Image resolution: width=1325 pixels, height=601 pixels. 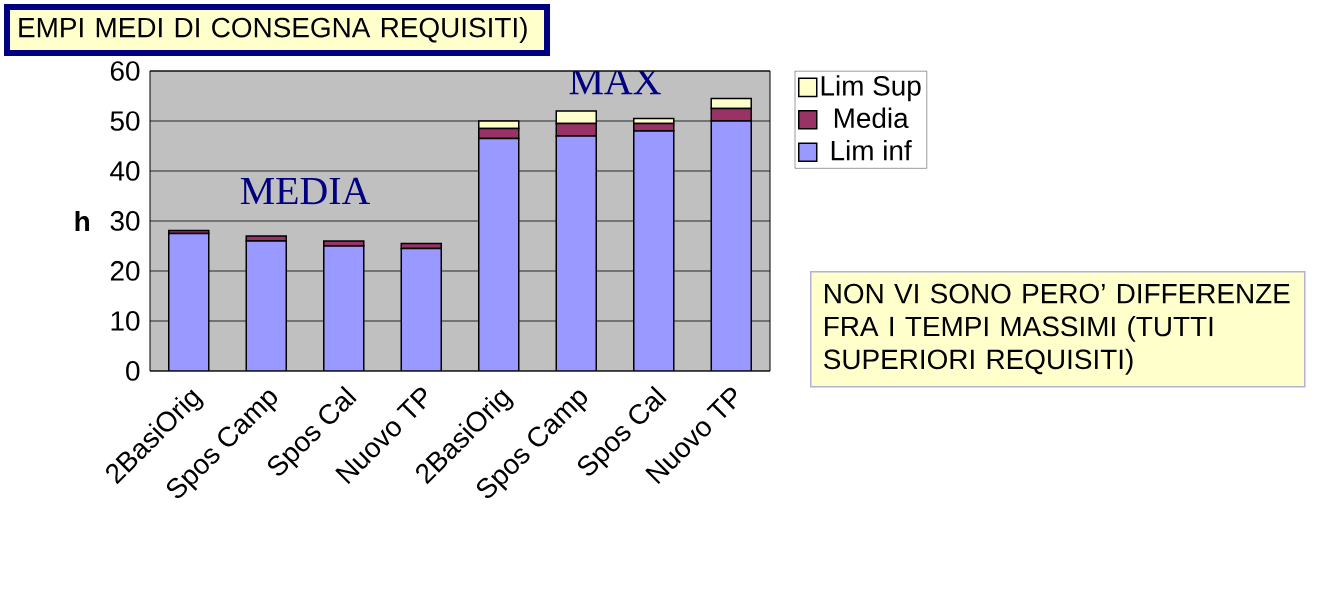 I want to click on legend-label: Media, so click(x=871, y=118).